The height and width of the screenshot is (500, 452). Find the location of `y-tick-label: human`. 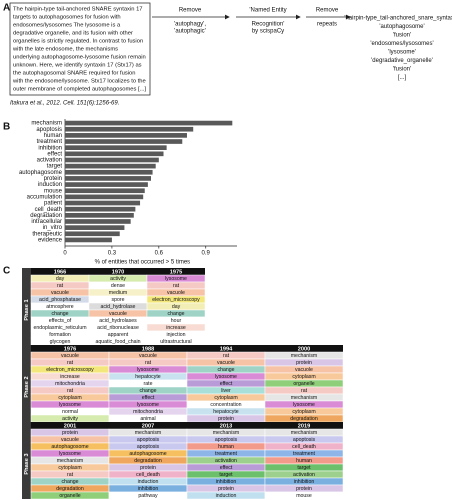

y-tick-label: human is located at coordinates (53, 136).